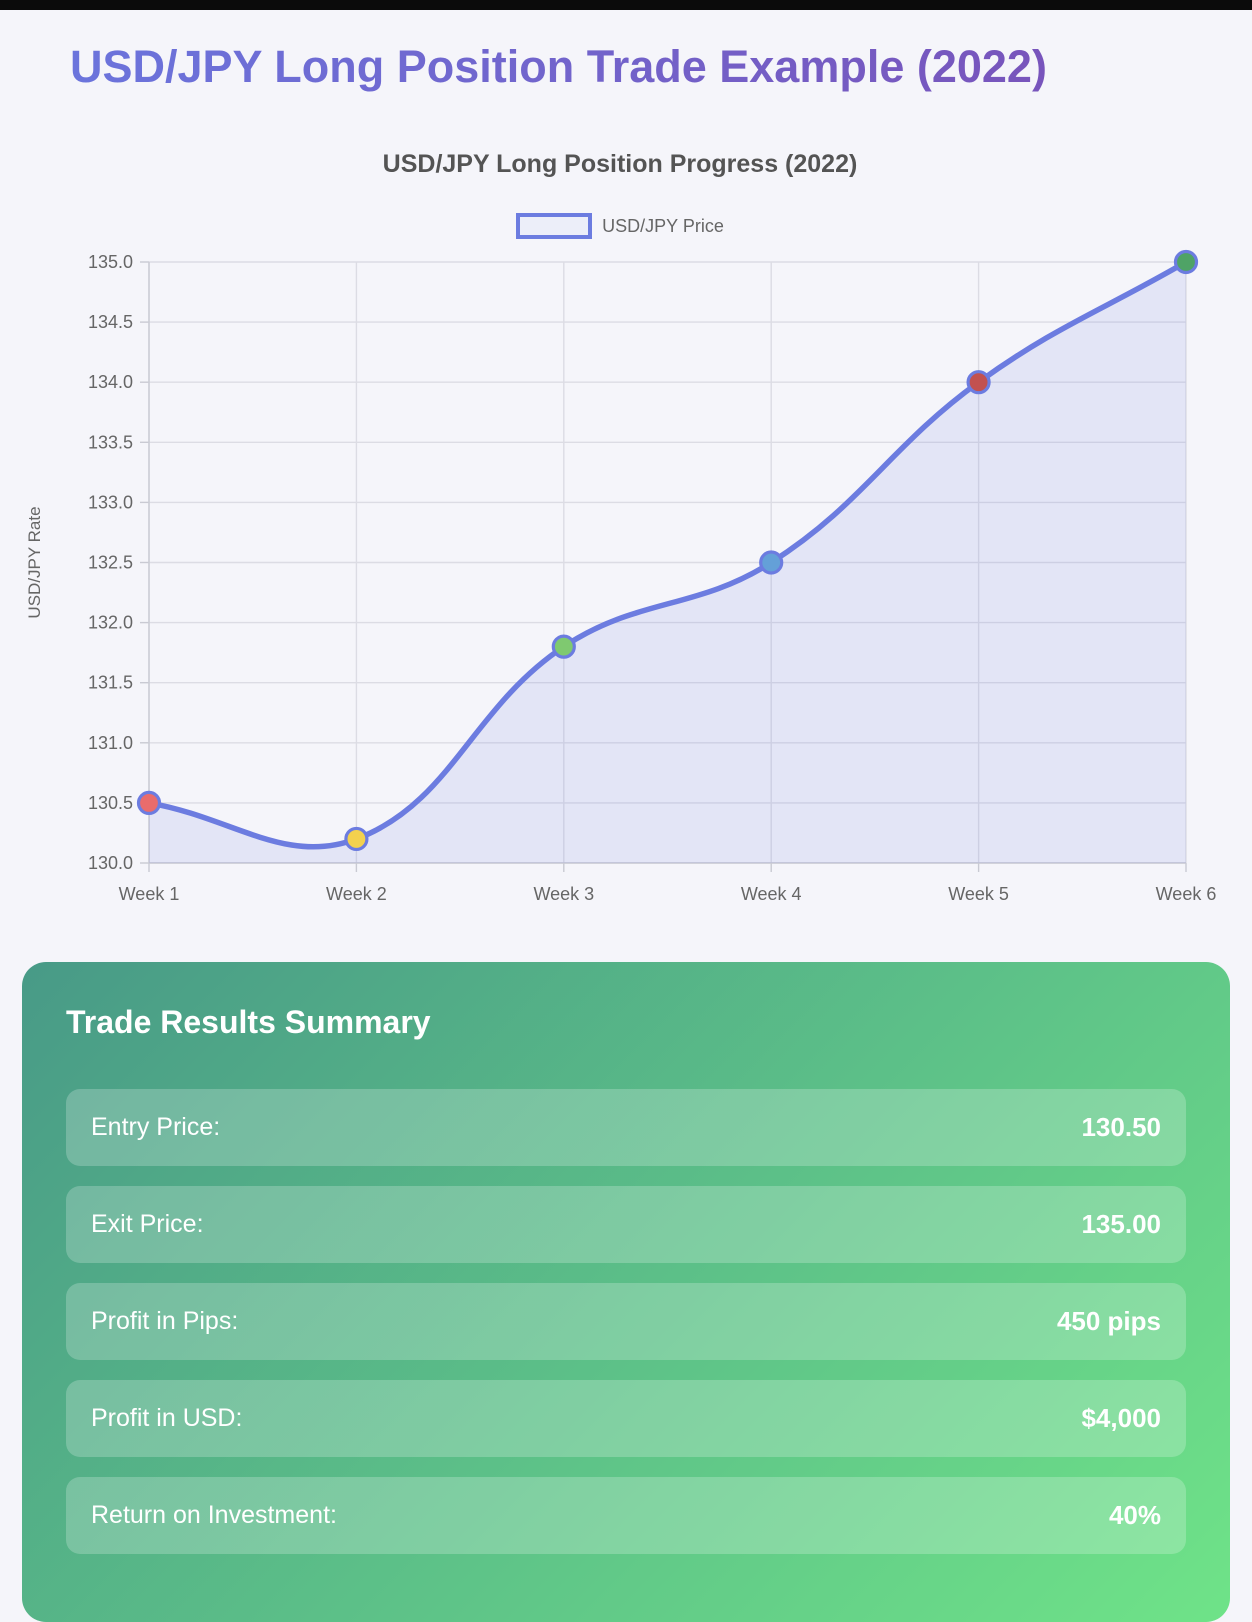 This screenshot has width=1252, height=1622. Describe the element at coordinates (978, 893) in the screenshot. I see `x-tick-label: Week 5` at that location.